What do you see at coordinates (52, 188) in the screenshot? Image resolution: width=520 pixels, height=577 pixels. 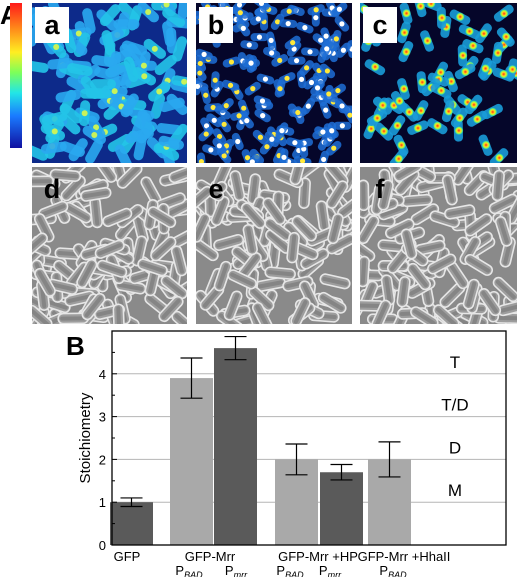 I see `subpanel-label-d: d` at bounding box center [52, 188].